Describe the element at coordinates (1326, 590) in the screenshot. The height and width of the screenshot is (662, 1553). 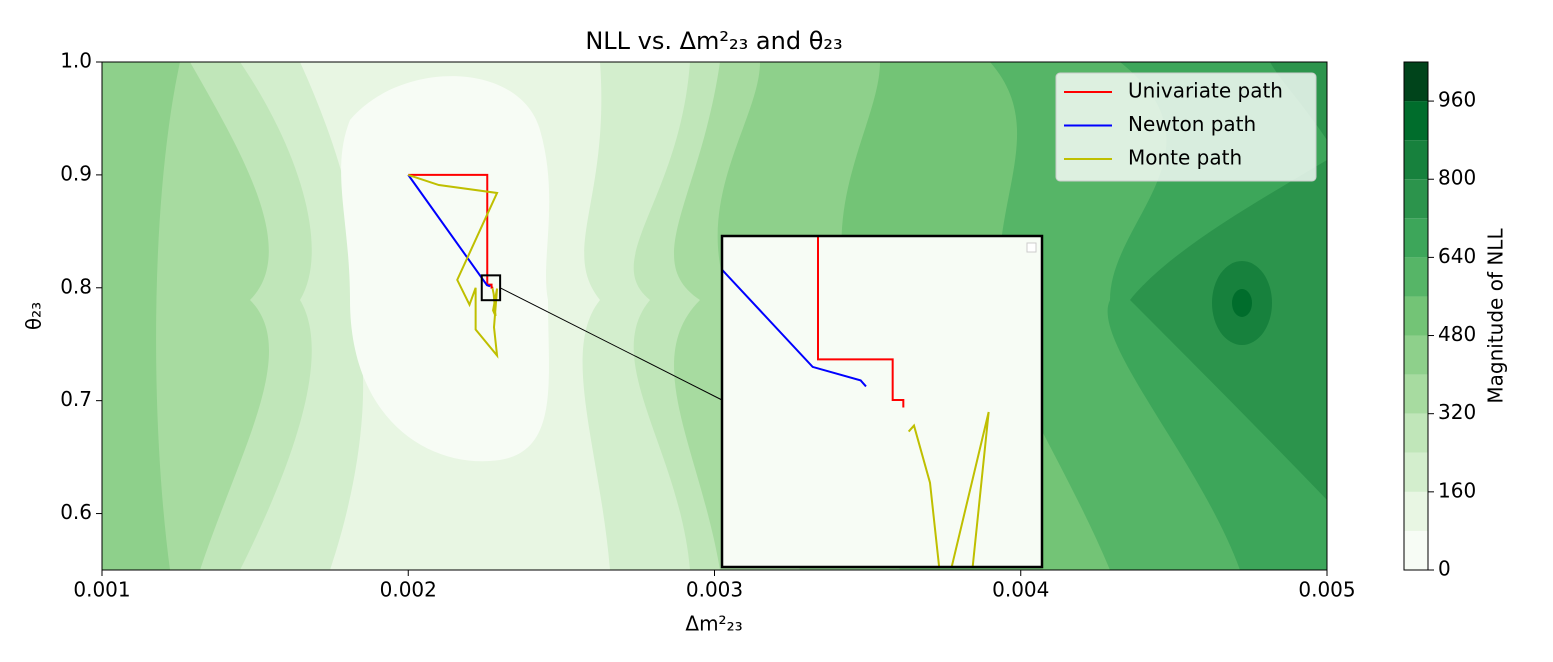
I see `x-tick-label: 0.005` at that location.